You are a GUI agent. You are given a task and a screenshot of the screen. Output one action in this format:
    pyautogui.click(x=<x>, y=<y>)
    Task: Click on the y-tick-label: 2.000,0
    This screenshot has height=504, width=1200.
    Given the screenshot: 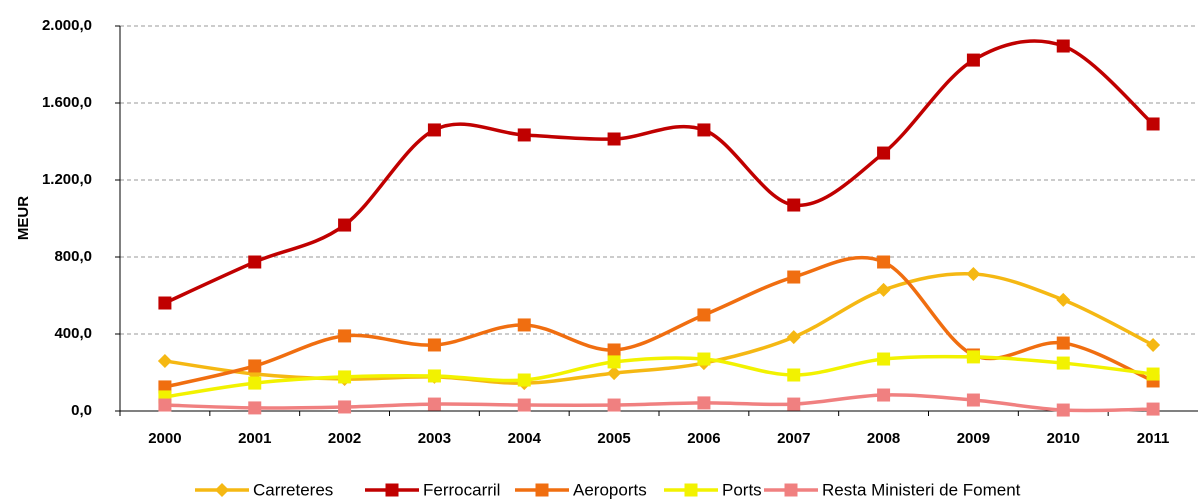 What is the action you would take?
    pyautogui.click(x=67, y=25)
    